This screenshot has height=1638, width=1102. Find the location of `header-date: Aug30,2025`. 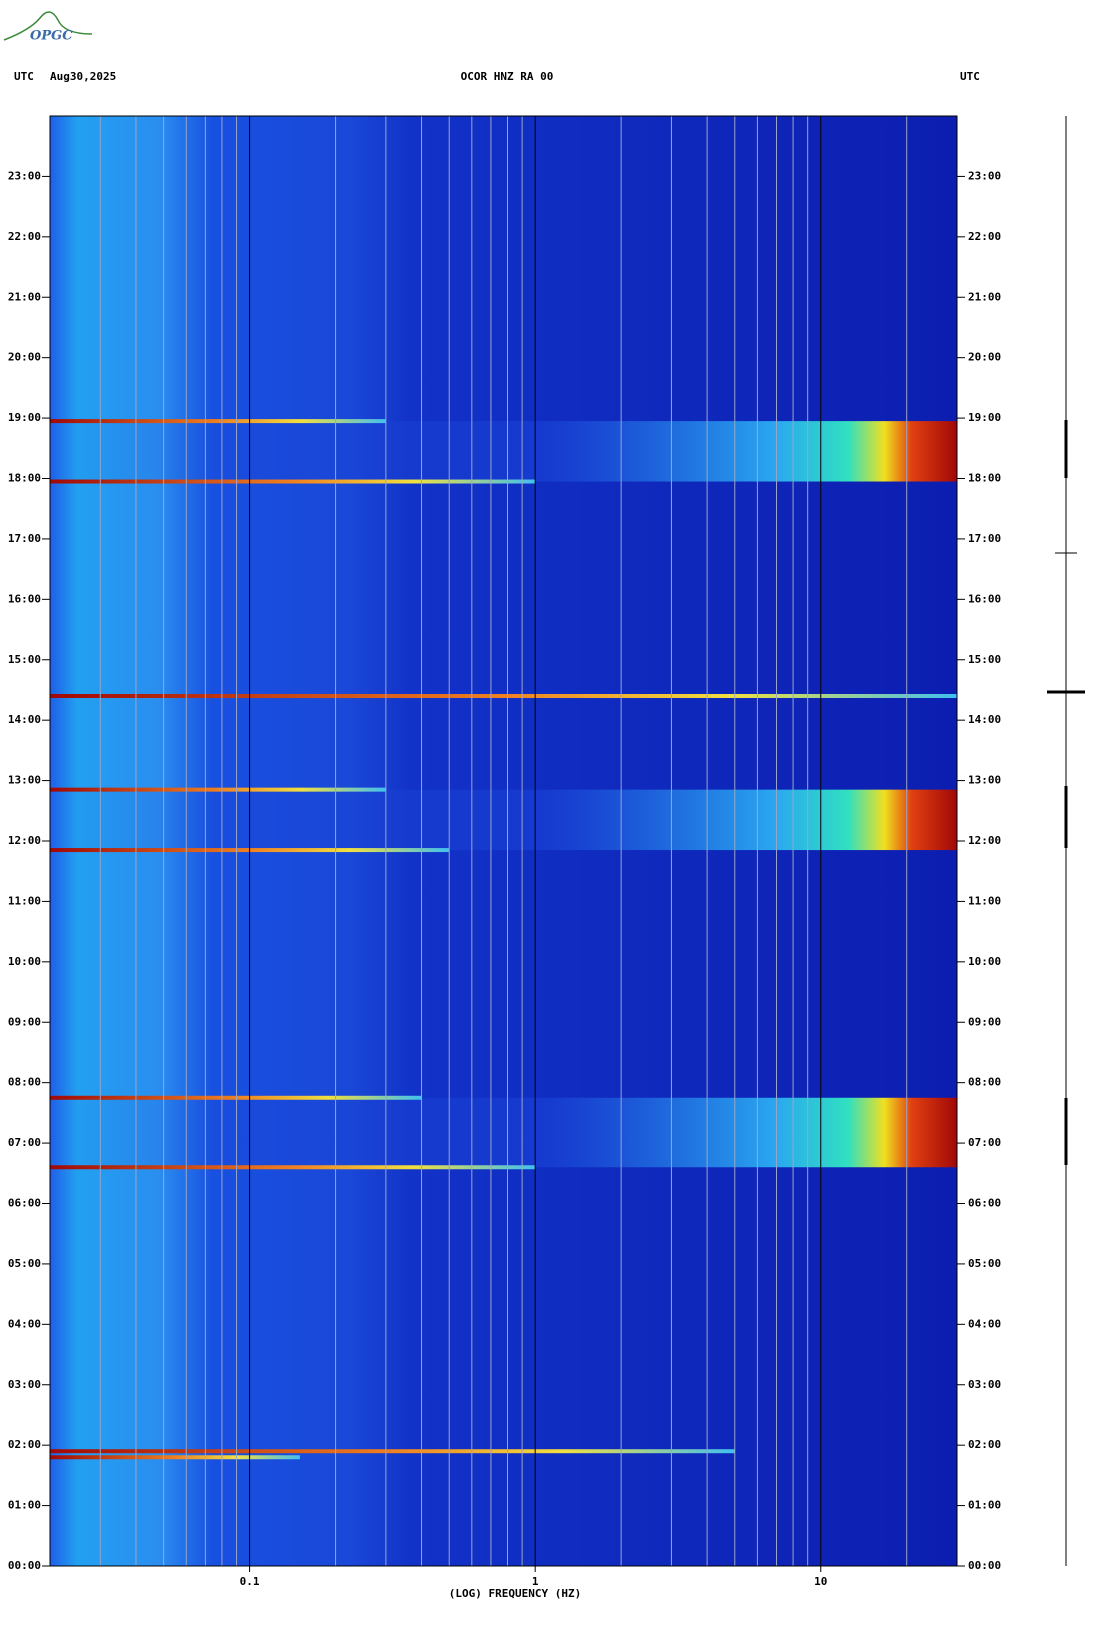

header-date: Aug30,2025 is located at coordinates (83, 76).